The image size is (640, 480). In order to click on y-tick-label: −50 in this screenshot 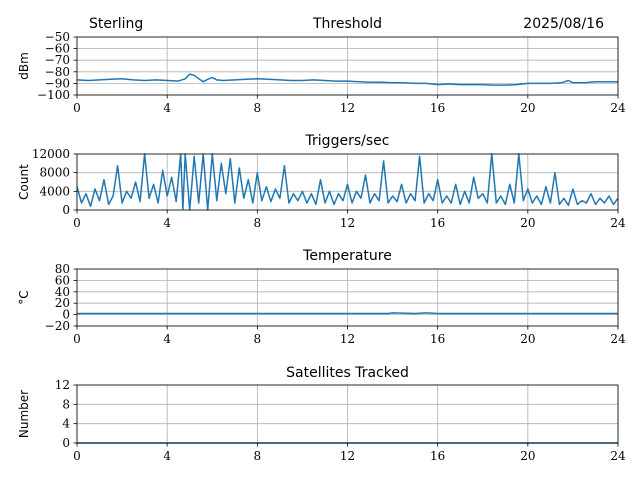, I will do `click(57, 37)`.